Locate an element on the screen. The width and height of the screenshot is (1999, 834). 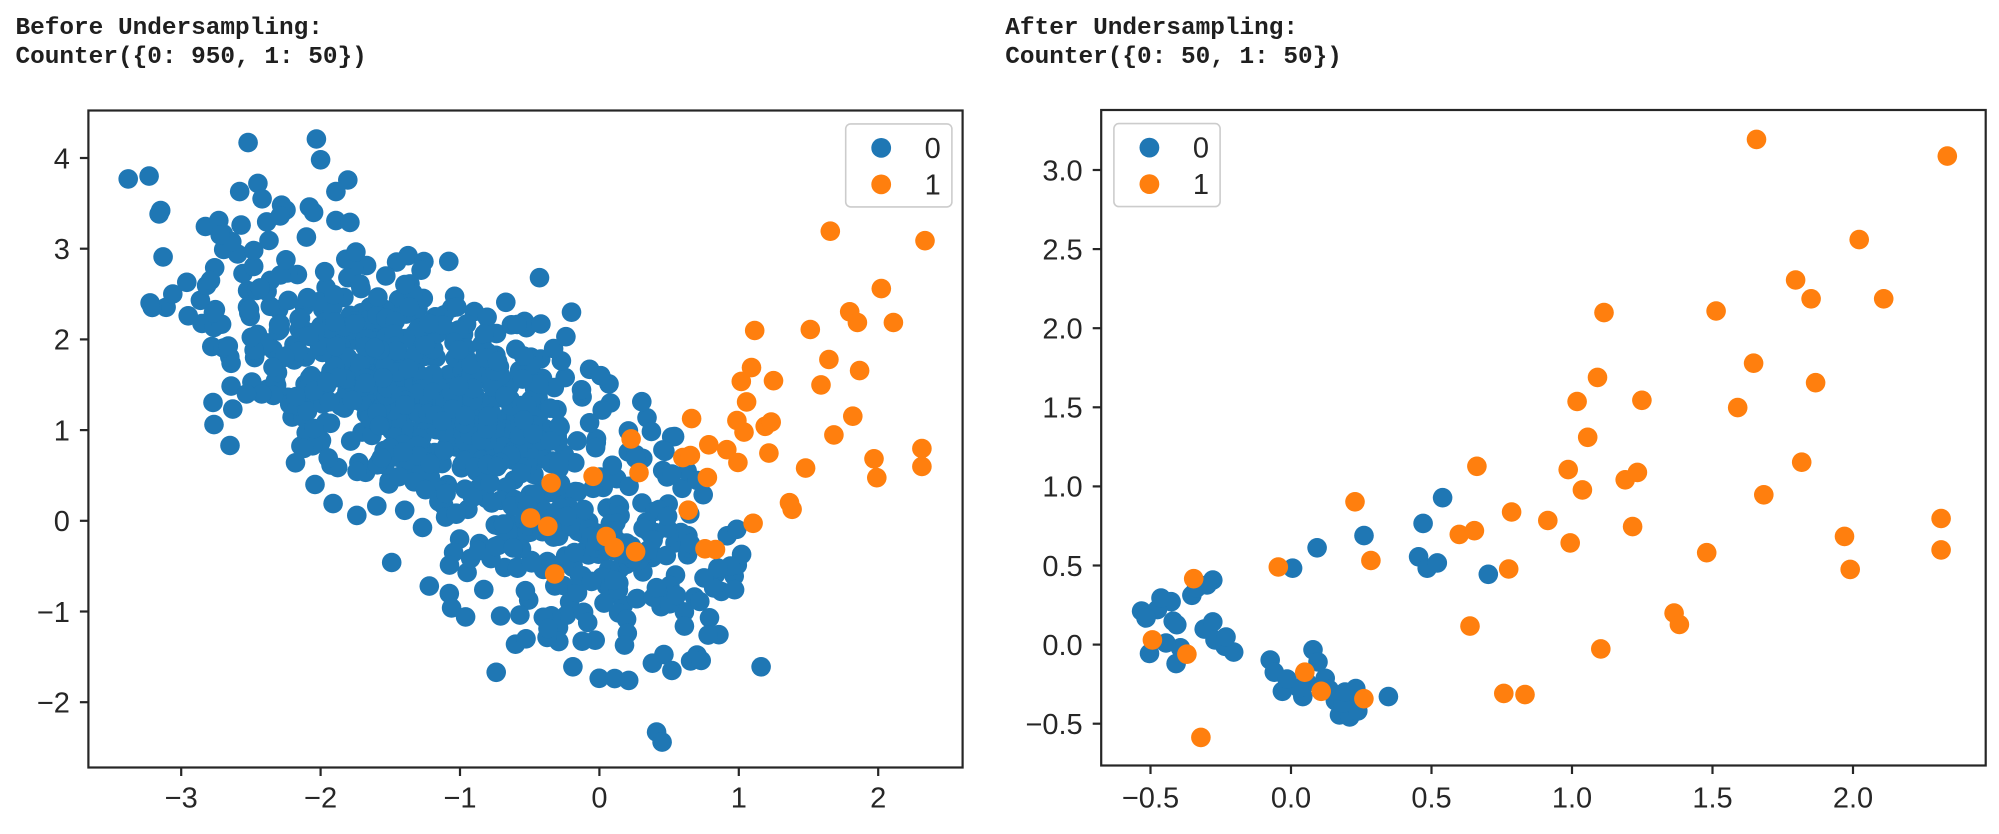
svg-text: 3 is located at coordinates (62, 250).